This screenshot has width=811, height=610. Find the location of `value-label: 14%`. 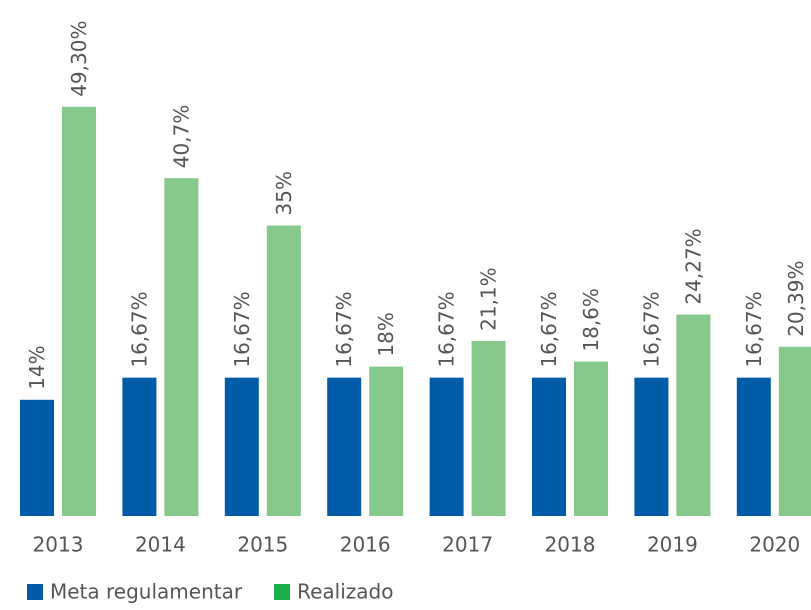

value-label: 14% is located at coordinates (37, 367).